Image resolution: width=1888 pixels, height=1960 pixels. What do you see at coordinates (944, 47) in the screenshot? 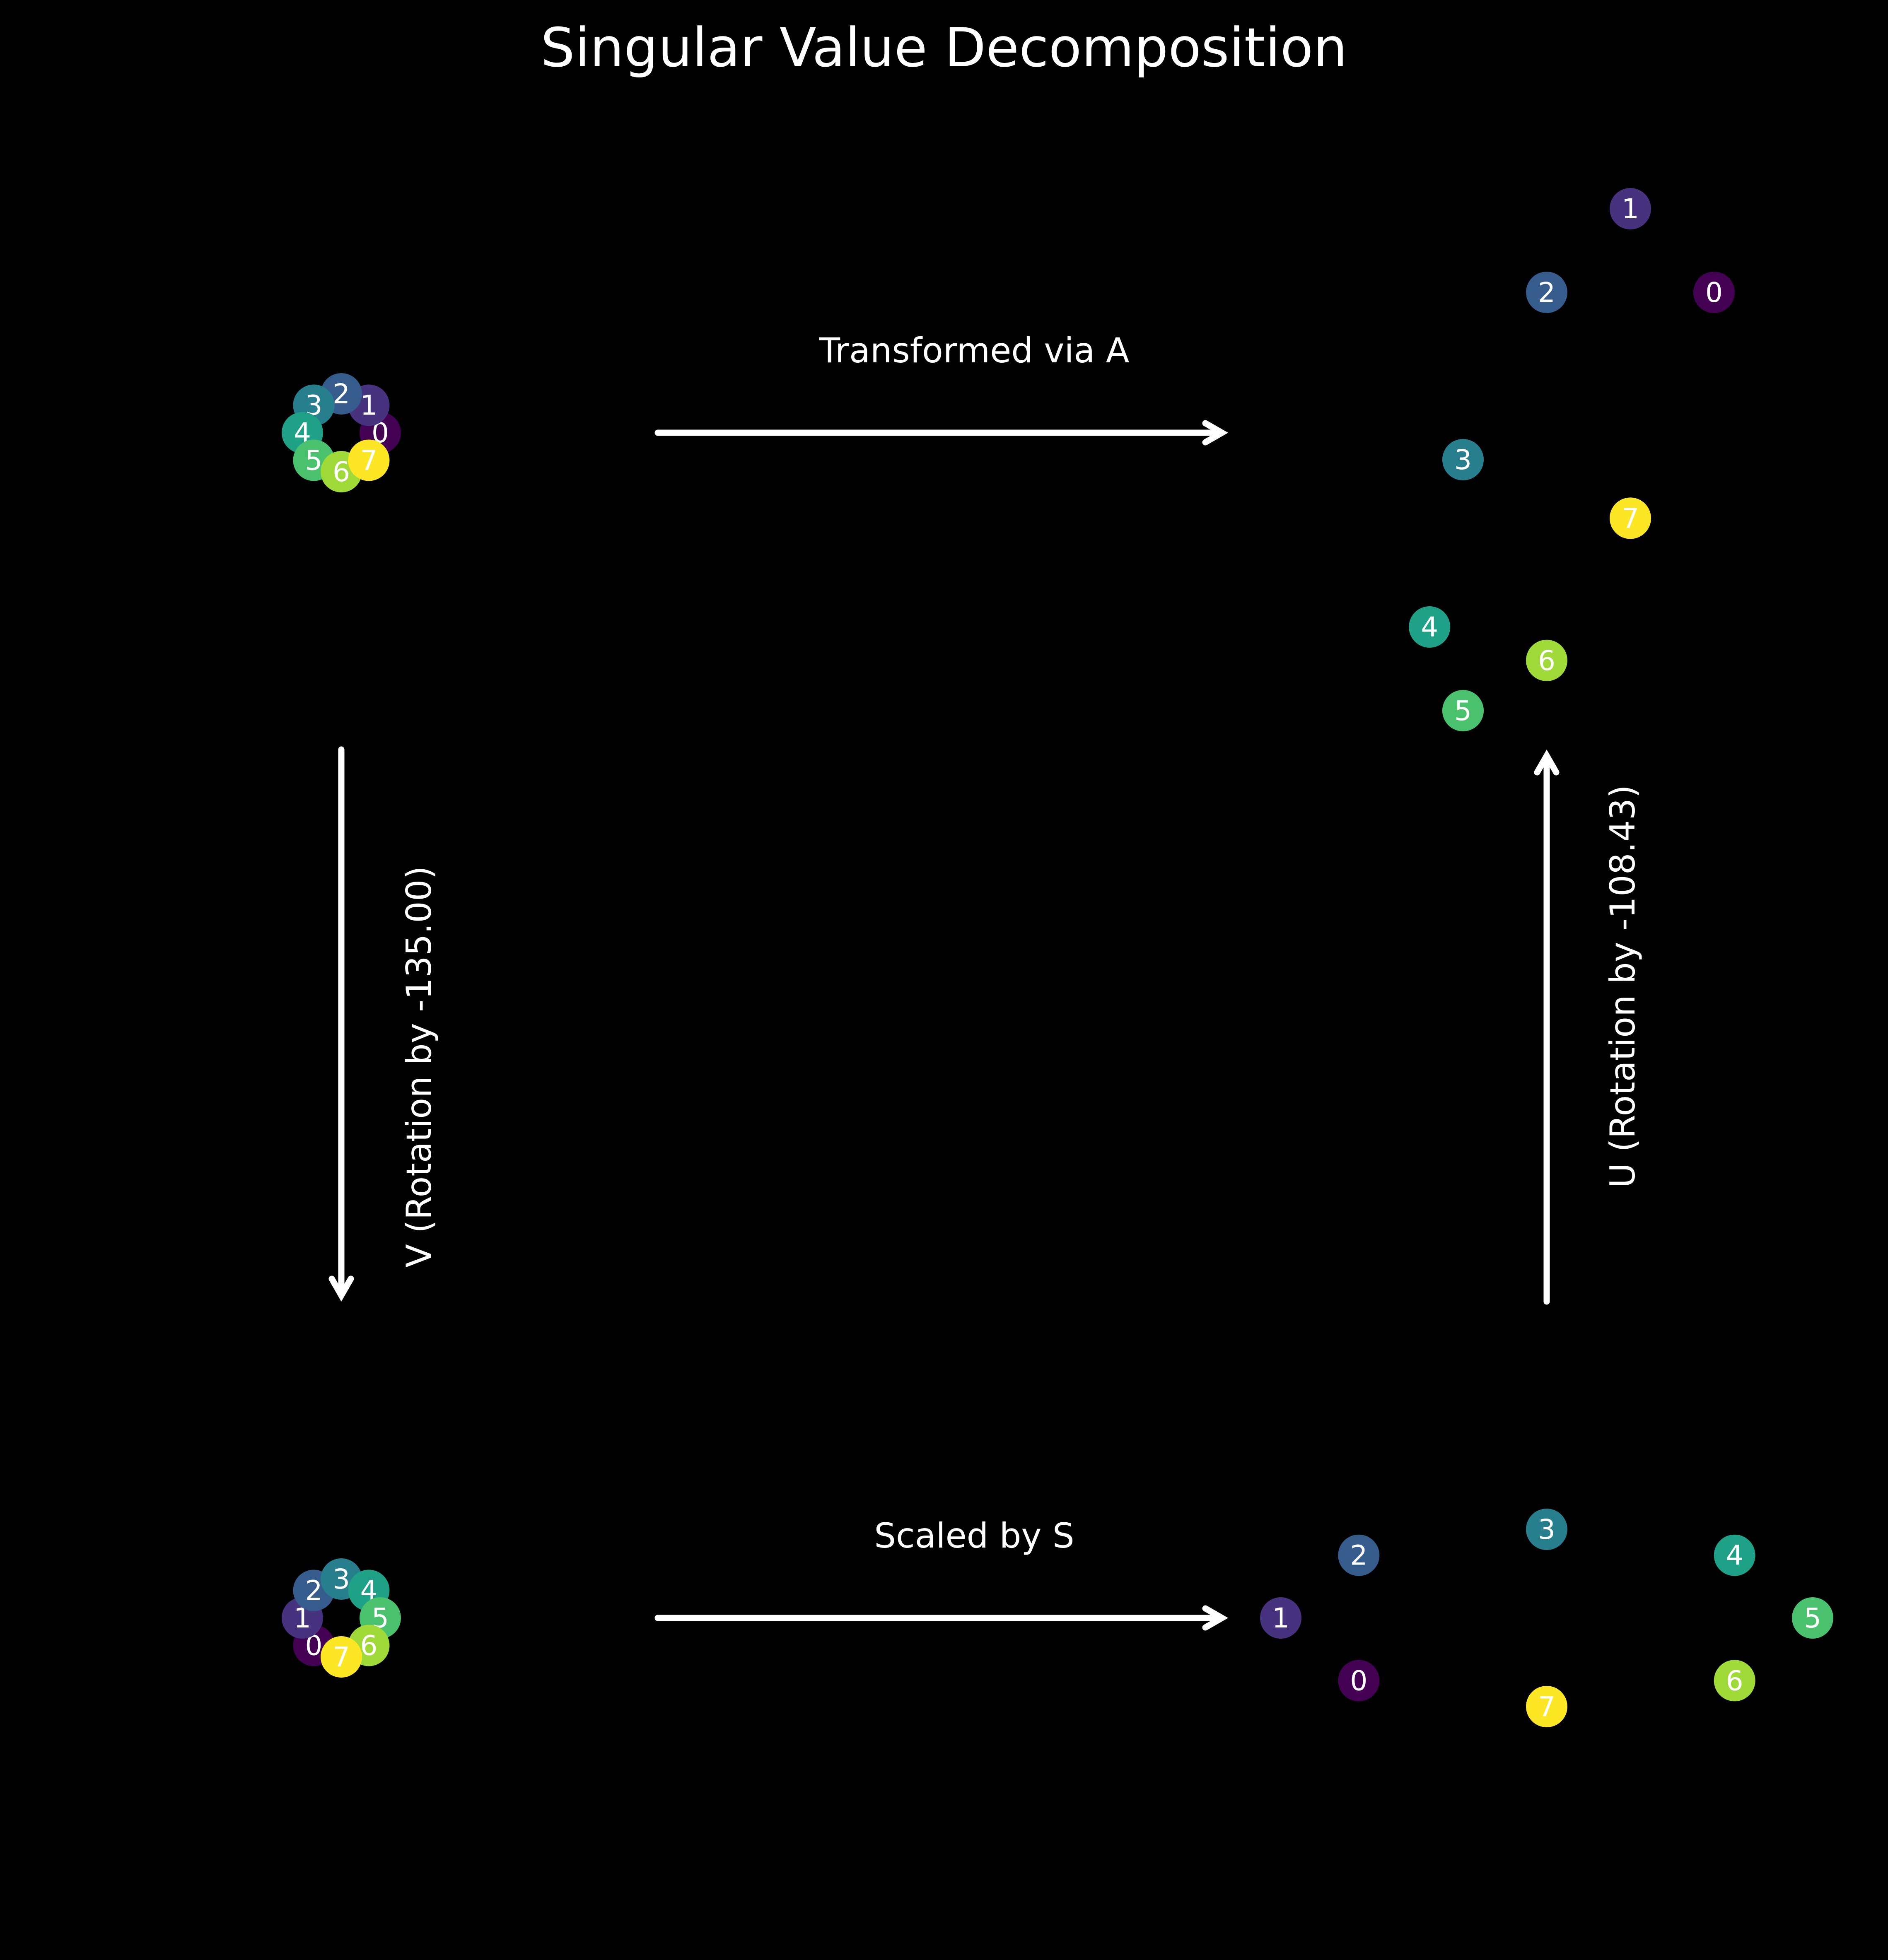
I see `diagram-title: Singular Value Decomposition` at bounding box center [944, 47].